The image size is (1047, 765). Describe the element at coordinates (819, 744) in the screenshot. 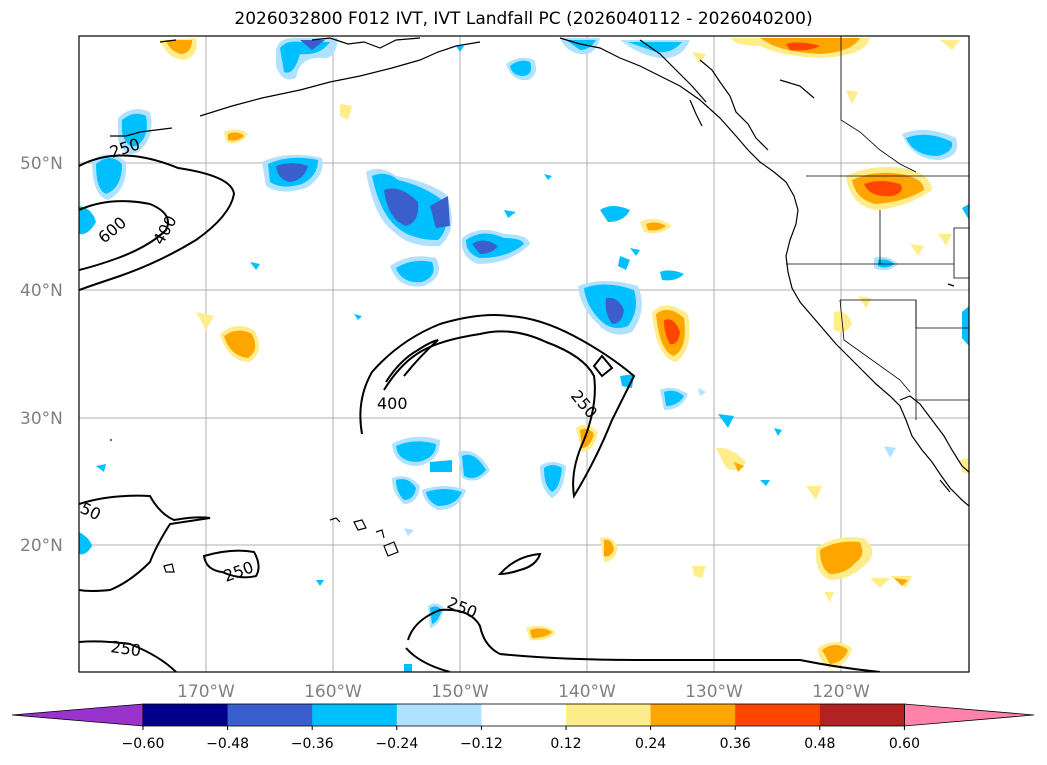

I see `colorbar-tick-label: 0.48` at that location.